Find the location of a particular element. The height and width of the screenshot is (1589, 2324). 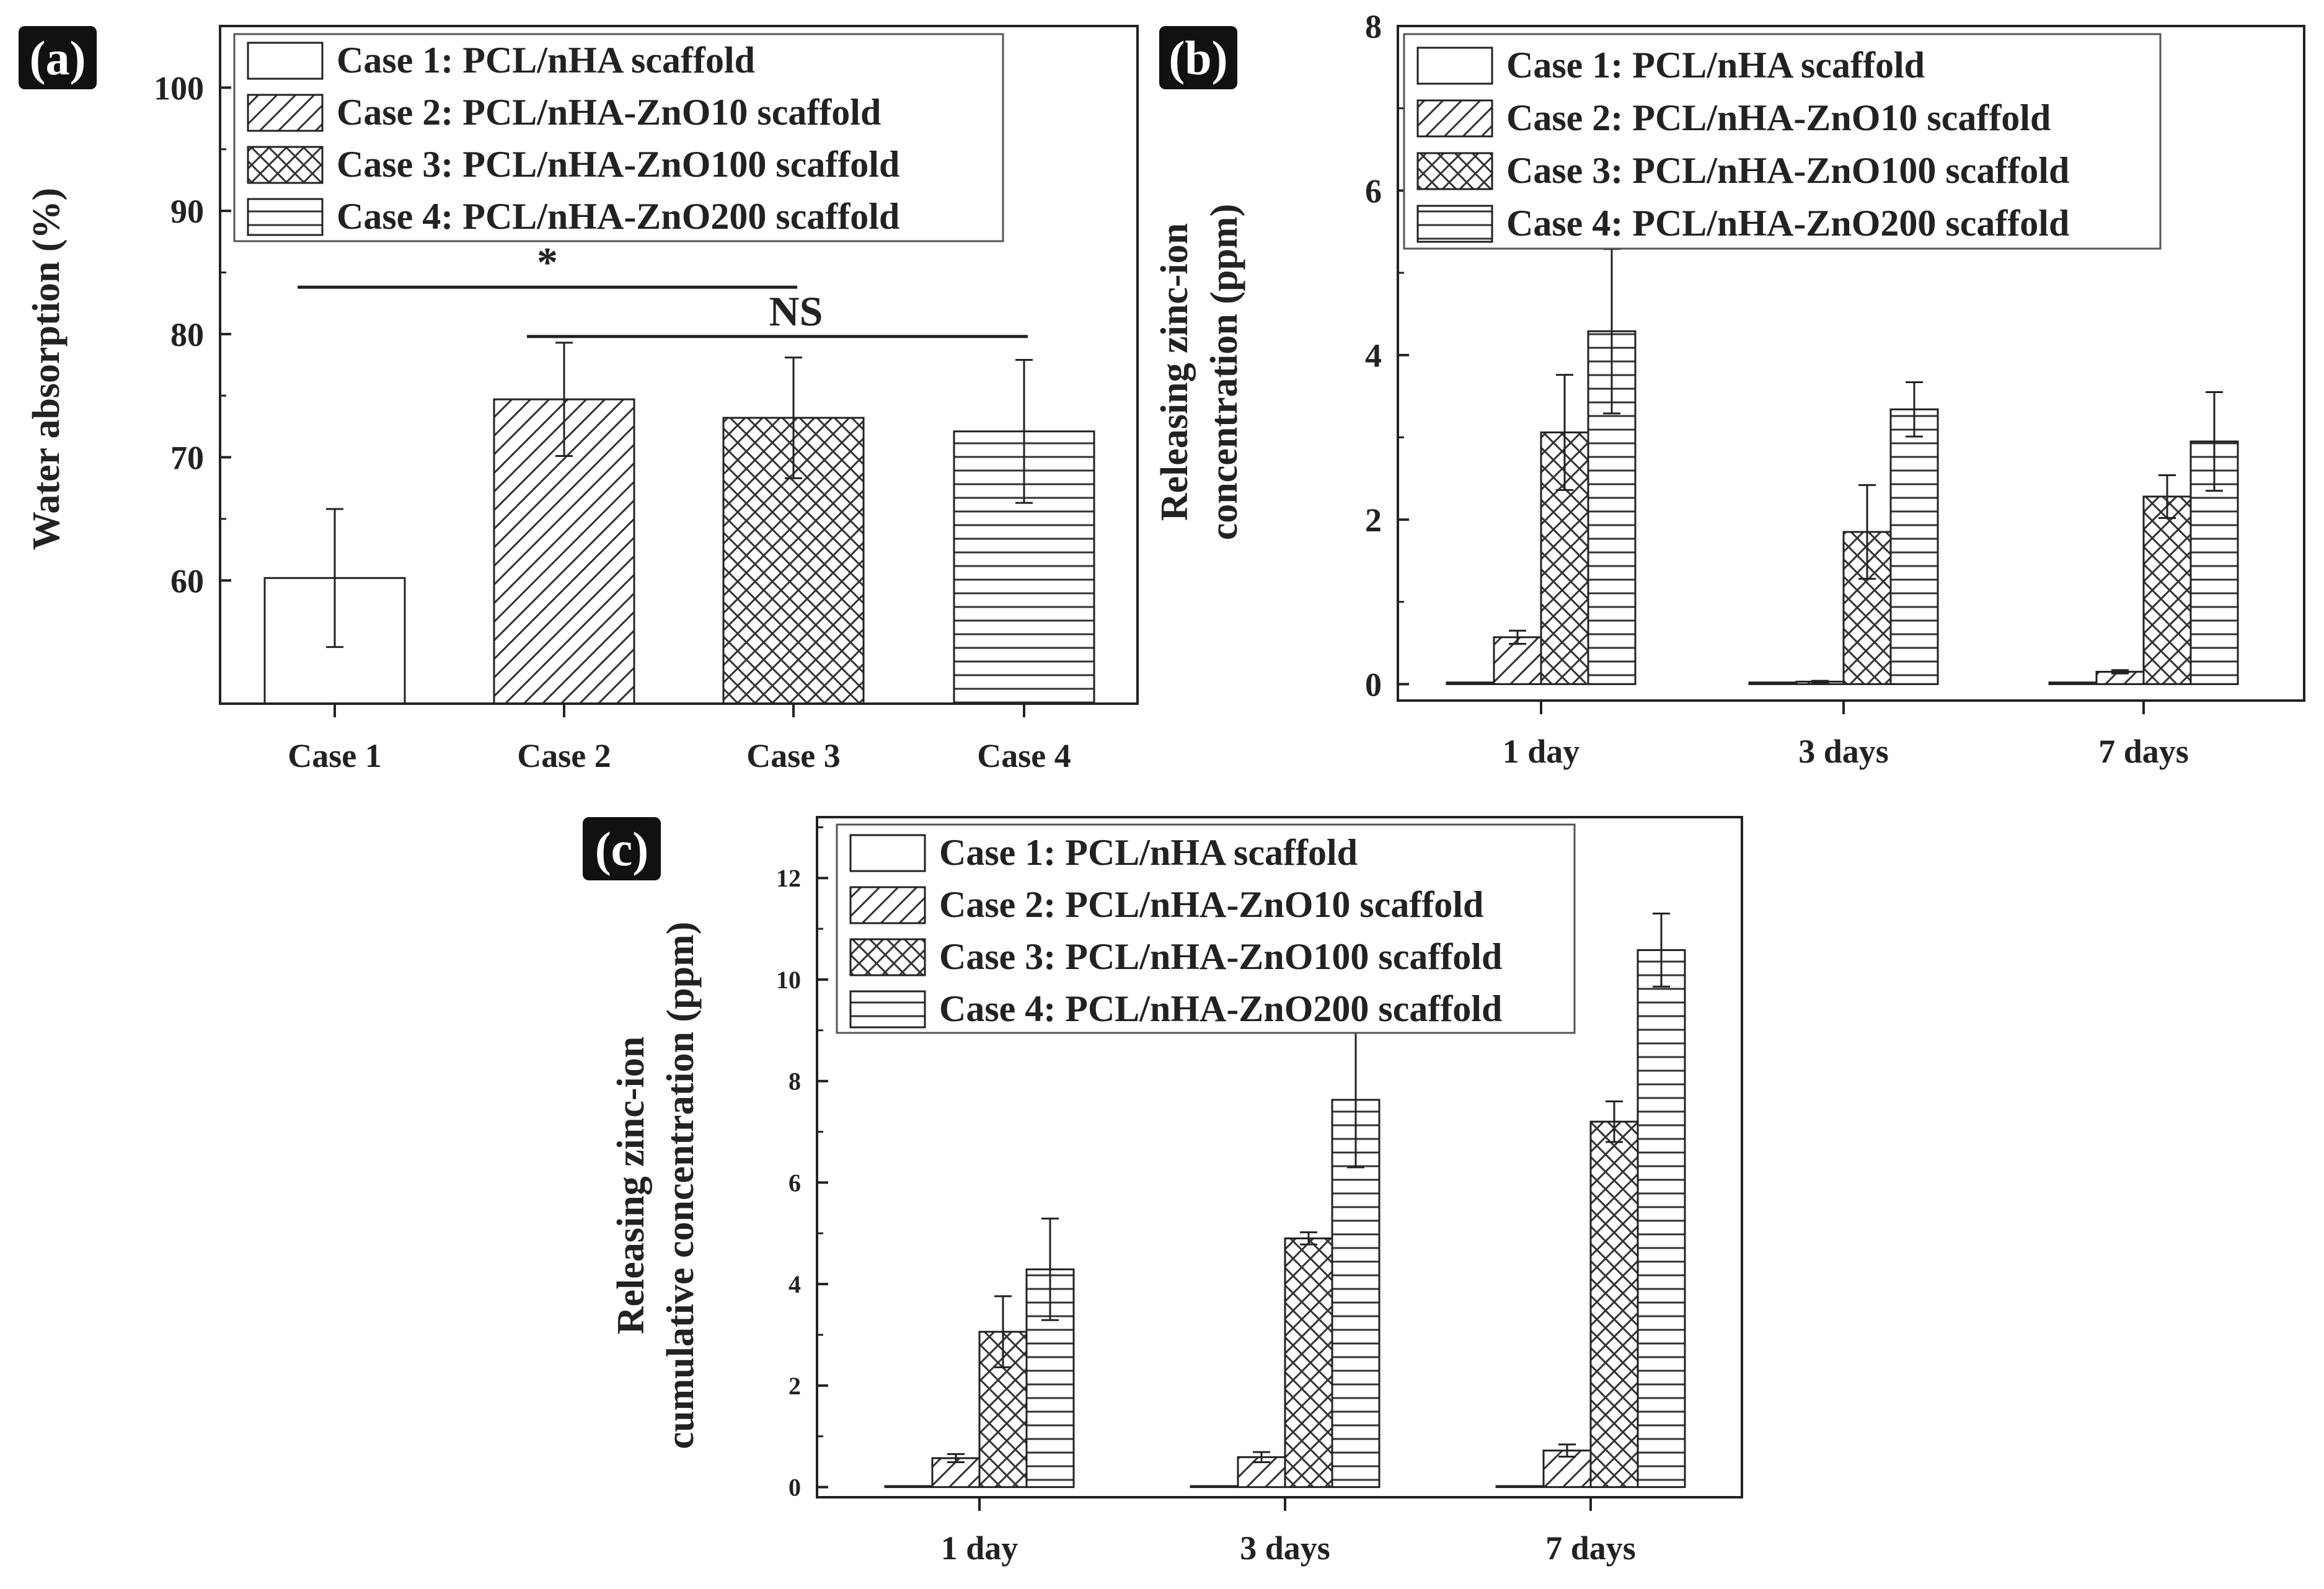

panel-b-x-ticks: 1 day 3 days 7 days is located at coordinates (1846, 735).